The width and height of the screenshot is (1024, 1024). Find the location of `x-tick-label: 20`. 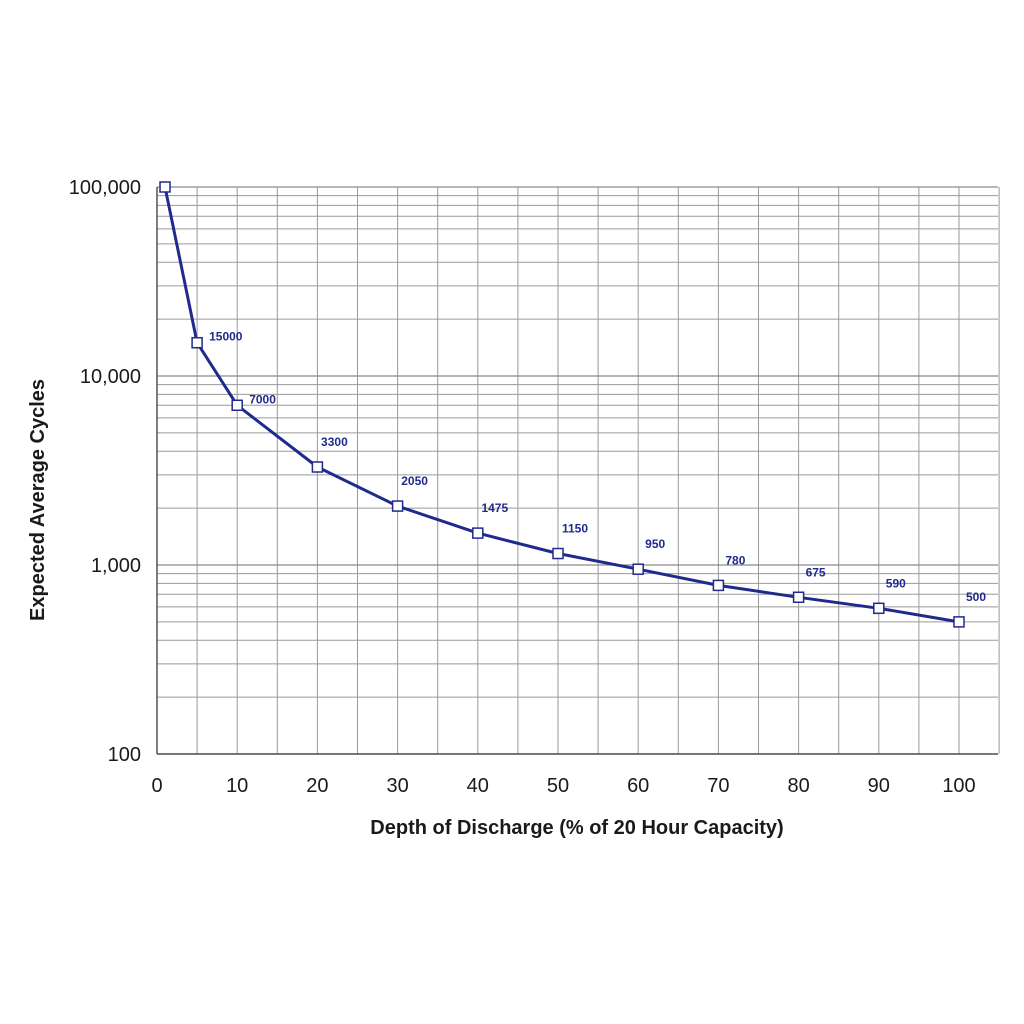

x-tick-label: 20 is located at coordinates (317, 786).